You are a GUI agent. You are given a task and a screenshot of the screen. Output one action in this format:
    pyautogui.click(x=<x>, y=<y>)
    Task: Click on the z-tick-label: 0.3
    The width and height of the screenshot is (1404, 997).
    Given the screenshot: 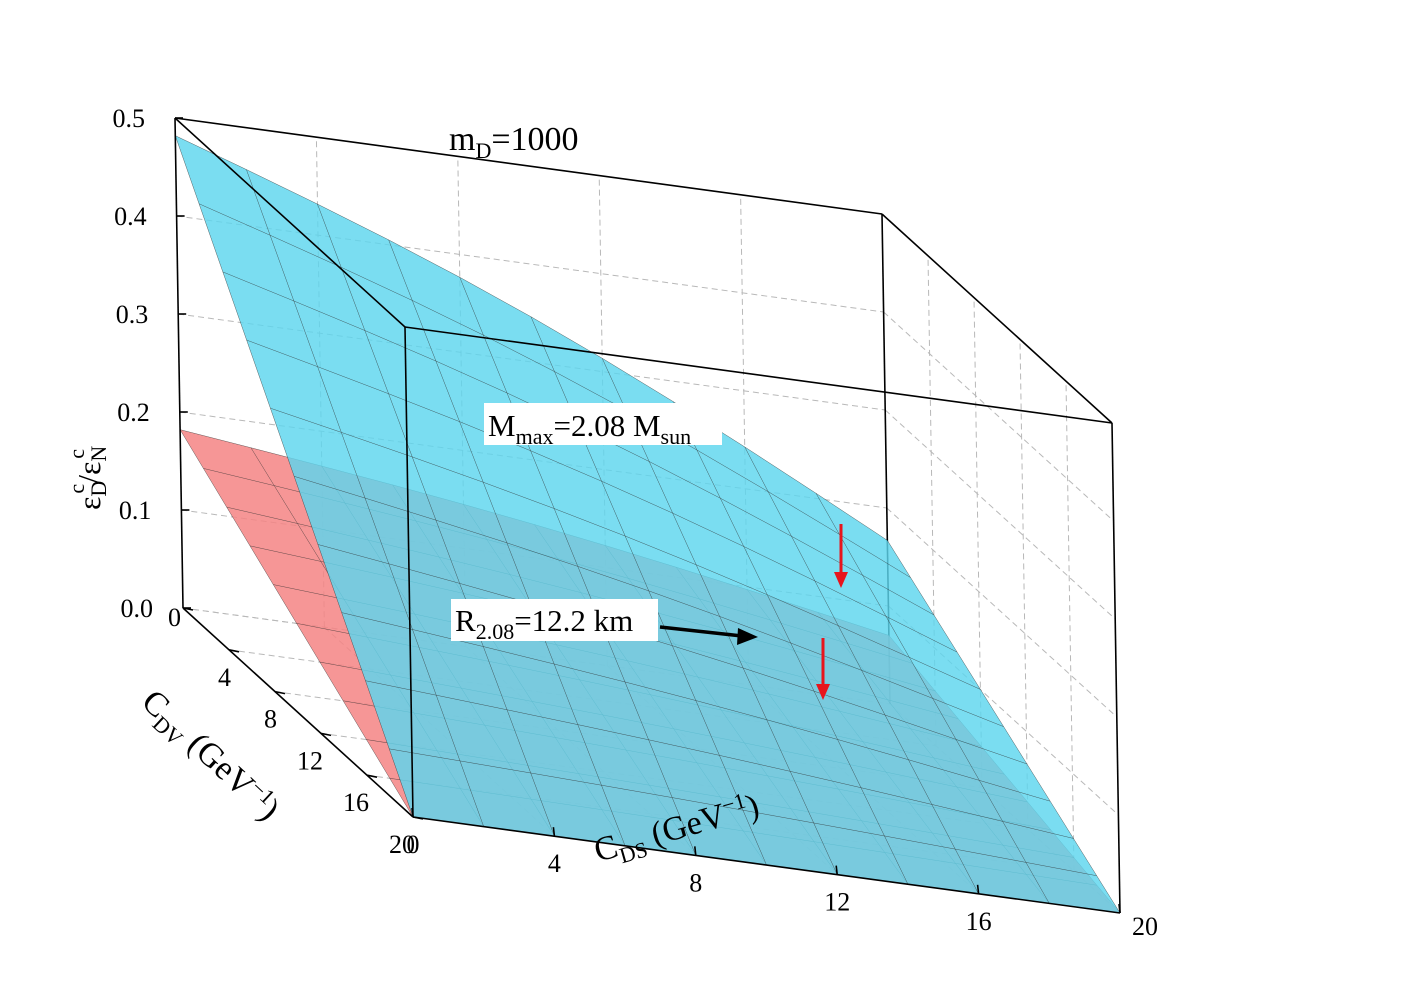 What is the action you would take?
    pyautogui.click(x=132, y=314)
    